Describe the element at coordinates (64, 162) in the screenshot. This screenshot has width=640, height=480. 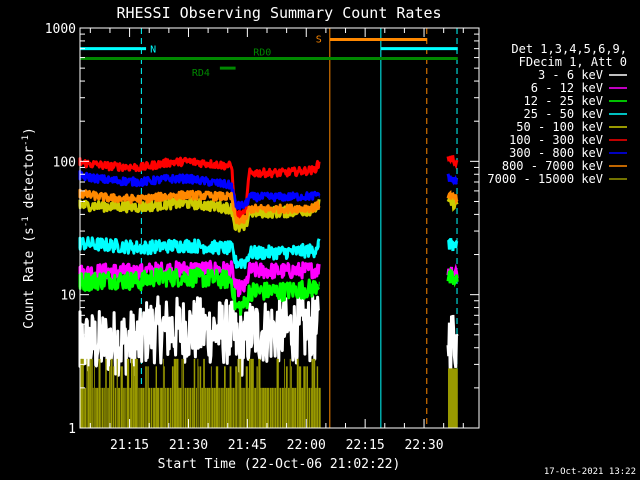
I see `y-tick-label: 100` at that location.